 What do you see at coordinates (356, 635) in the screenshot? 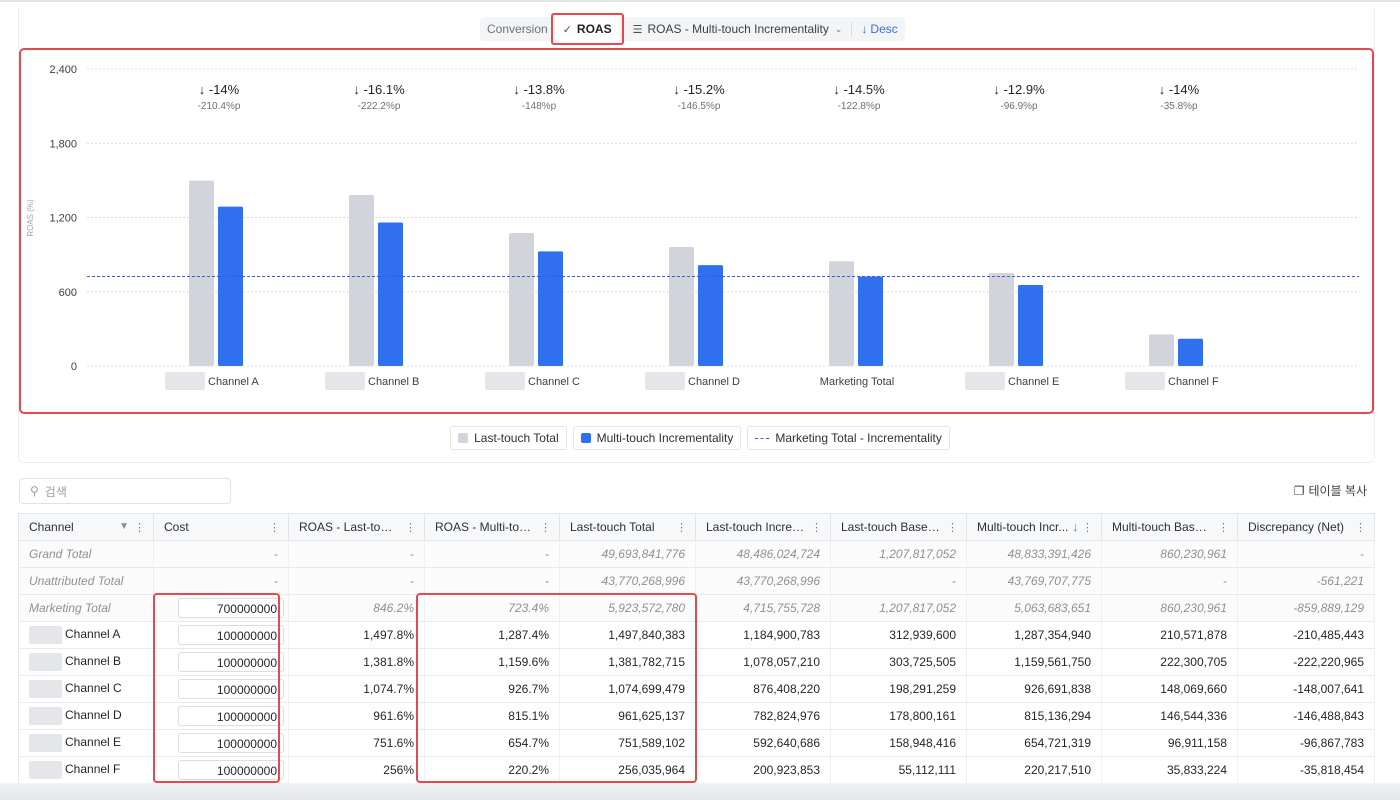
I see `table-cell: 1,497.8%` at bounding box center [356, 635].